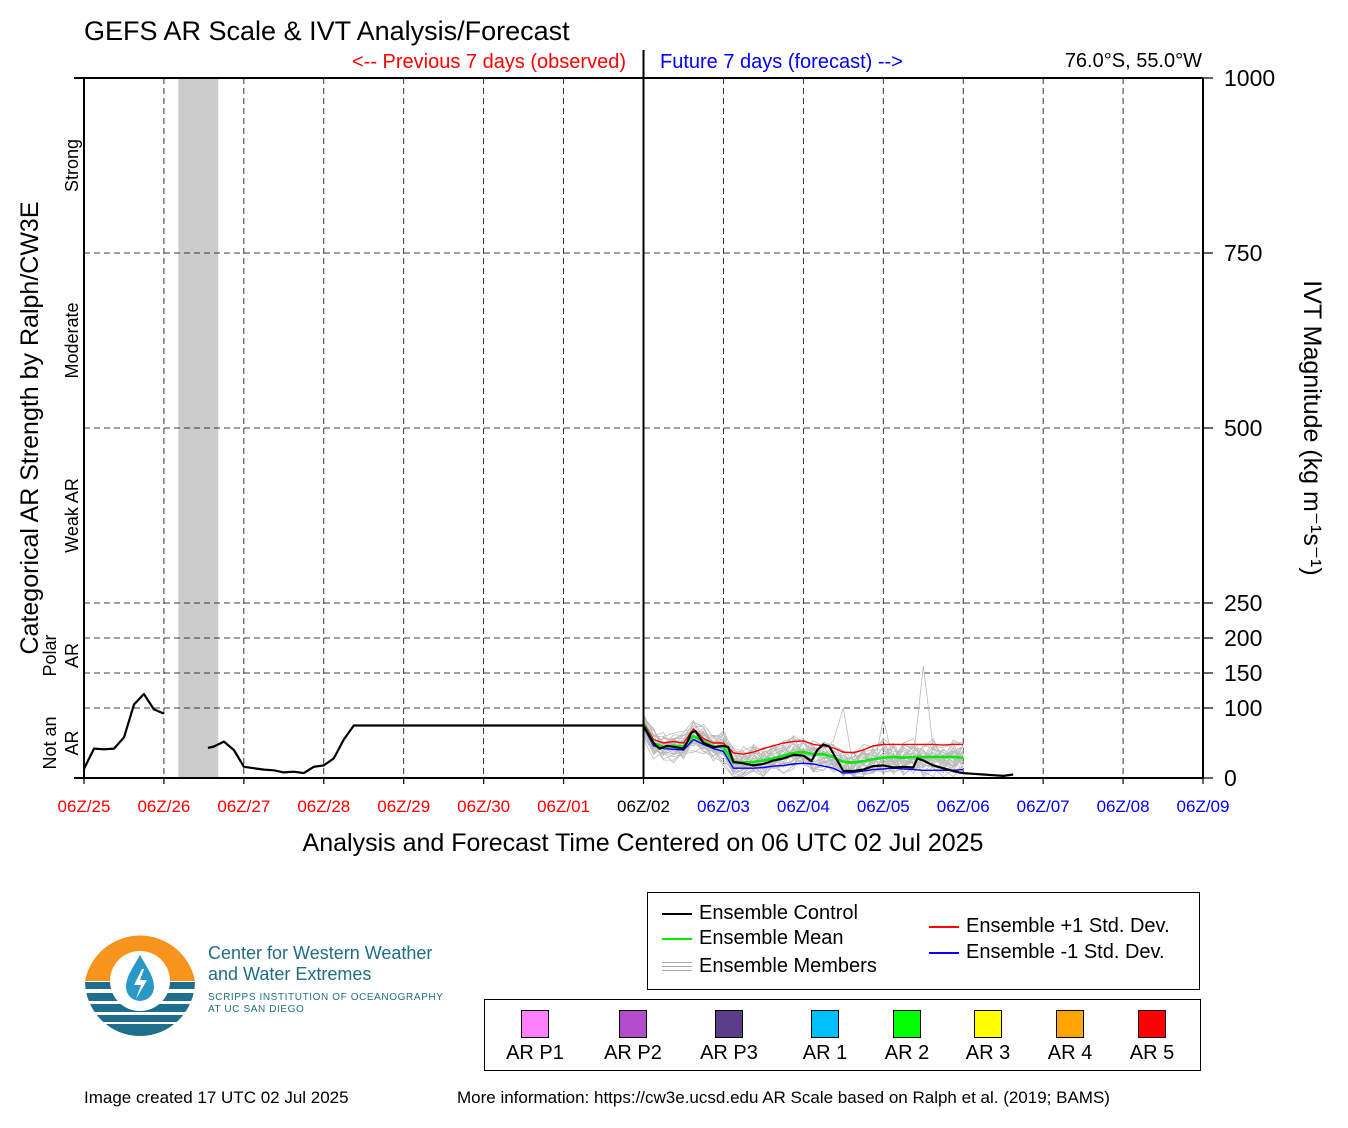 Image resolution: width=1348 pixels, height=1128 pixels. Describe the element at coordinates (72, 515) in the screenshot. I see `category-label: Weak AR` at that location.